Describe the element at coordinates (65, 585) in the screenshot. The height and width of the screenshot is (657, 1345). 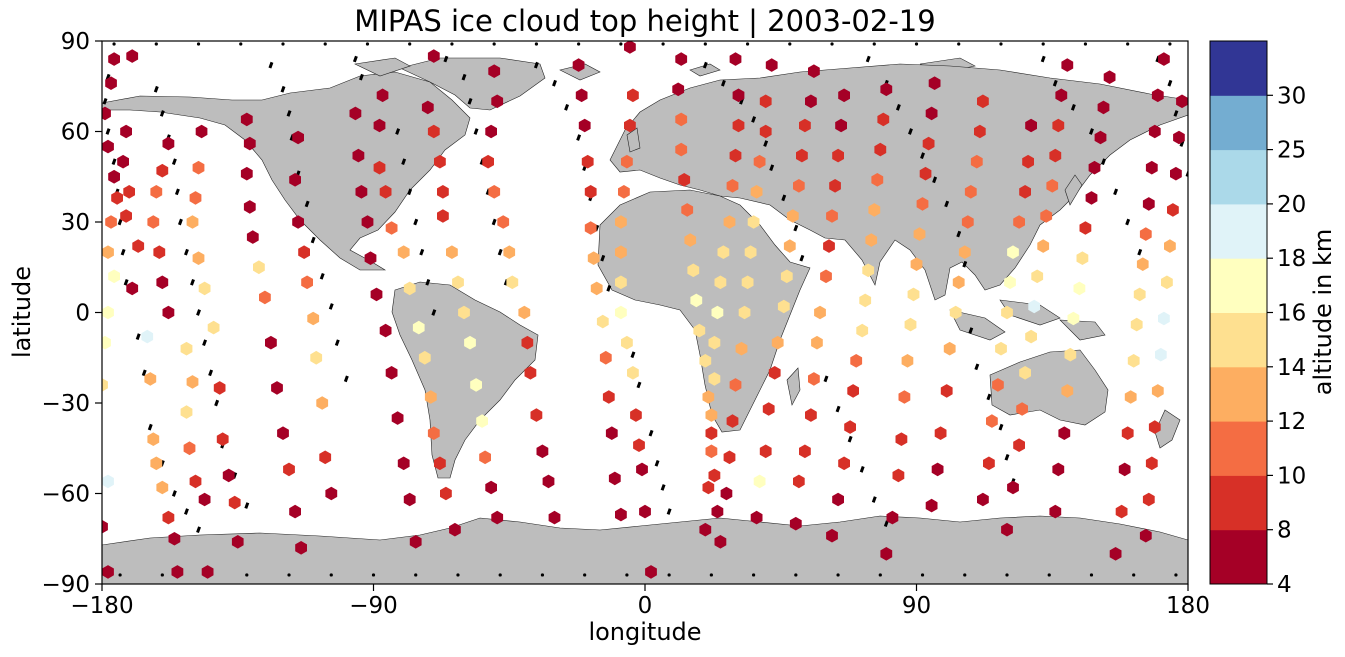
I see `y-tick-label: −90` at that location.